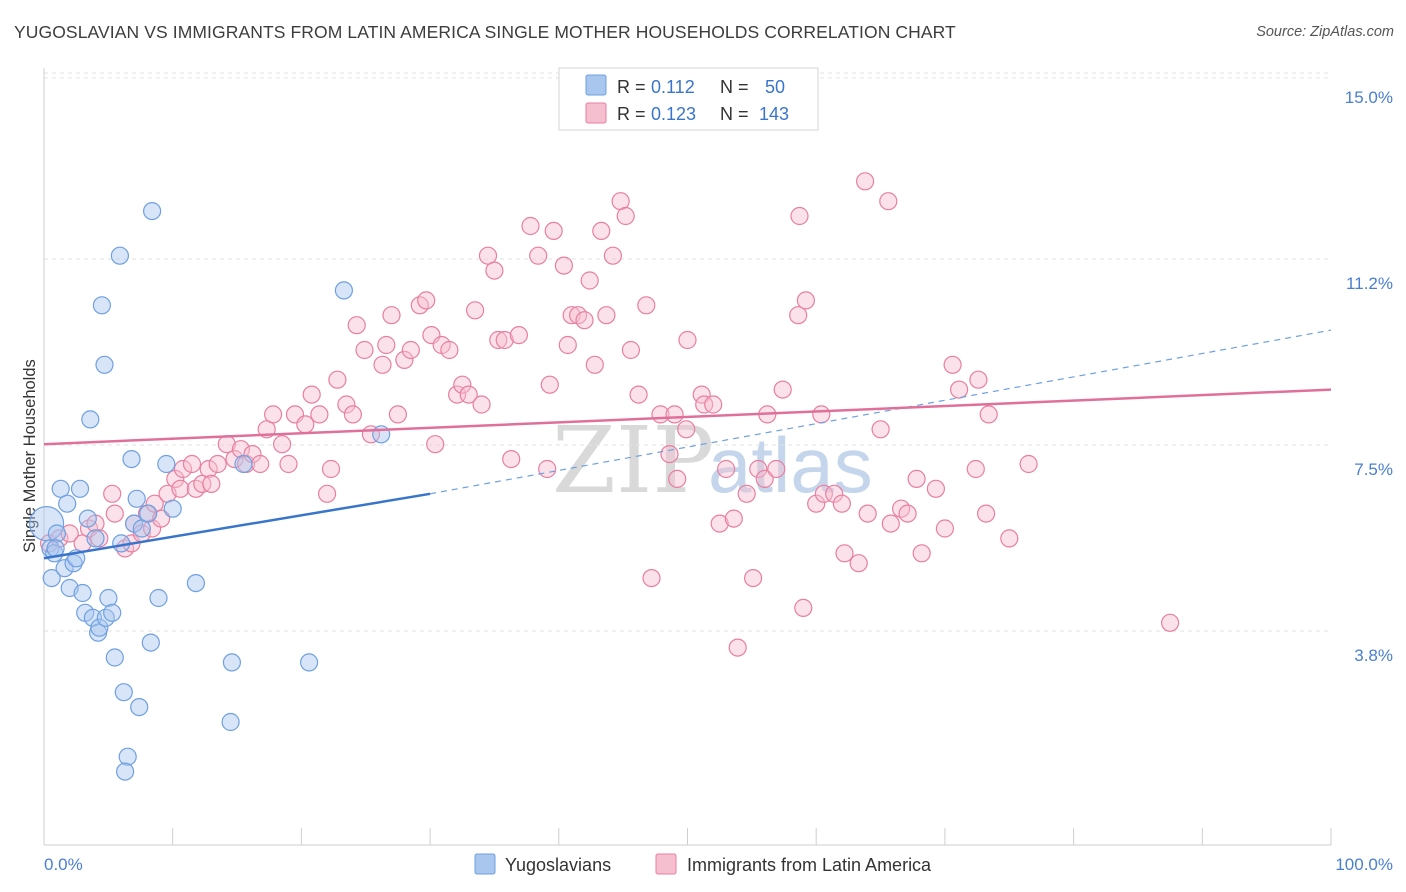 The height and width of the screenshot is (892, 1406). I want to click on stats-legend: R = 0.112 N = 50 R = 0.123 N = 143, so click(688, 99).